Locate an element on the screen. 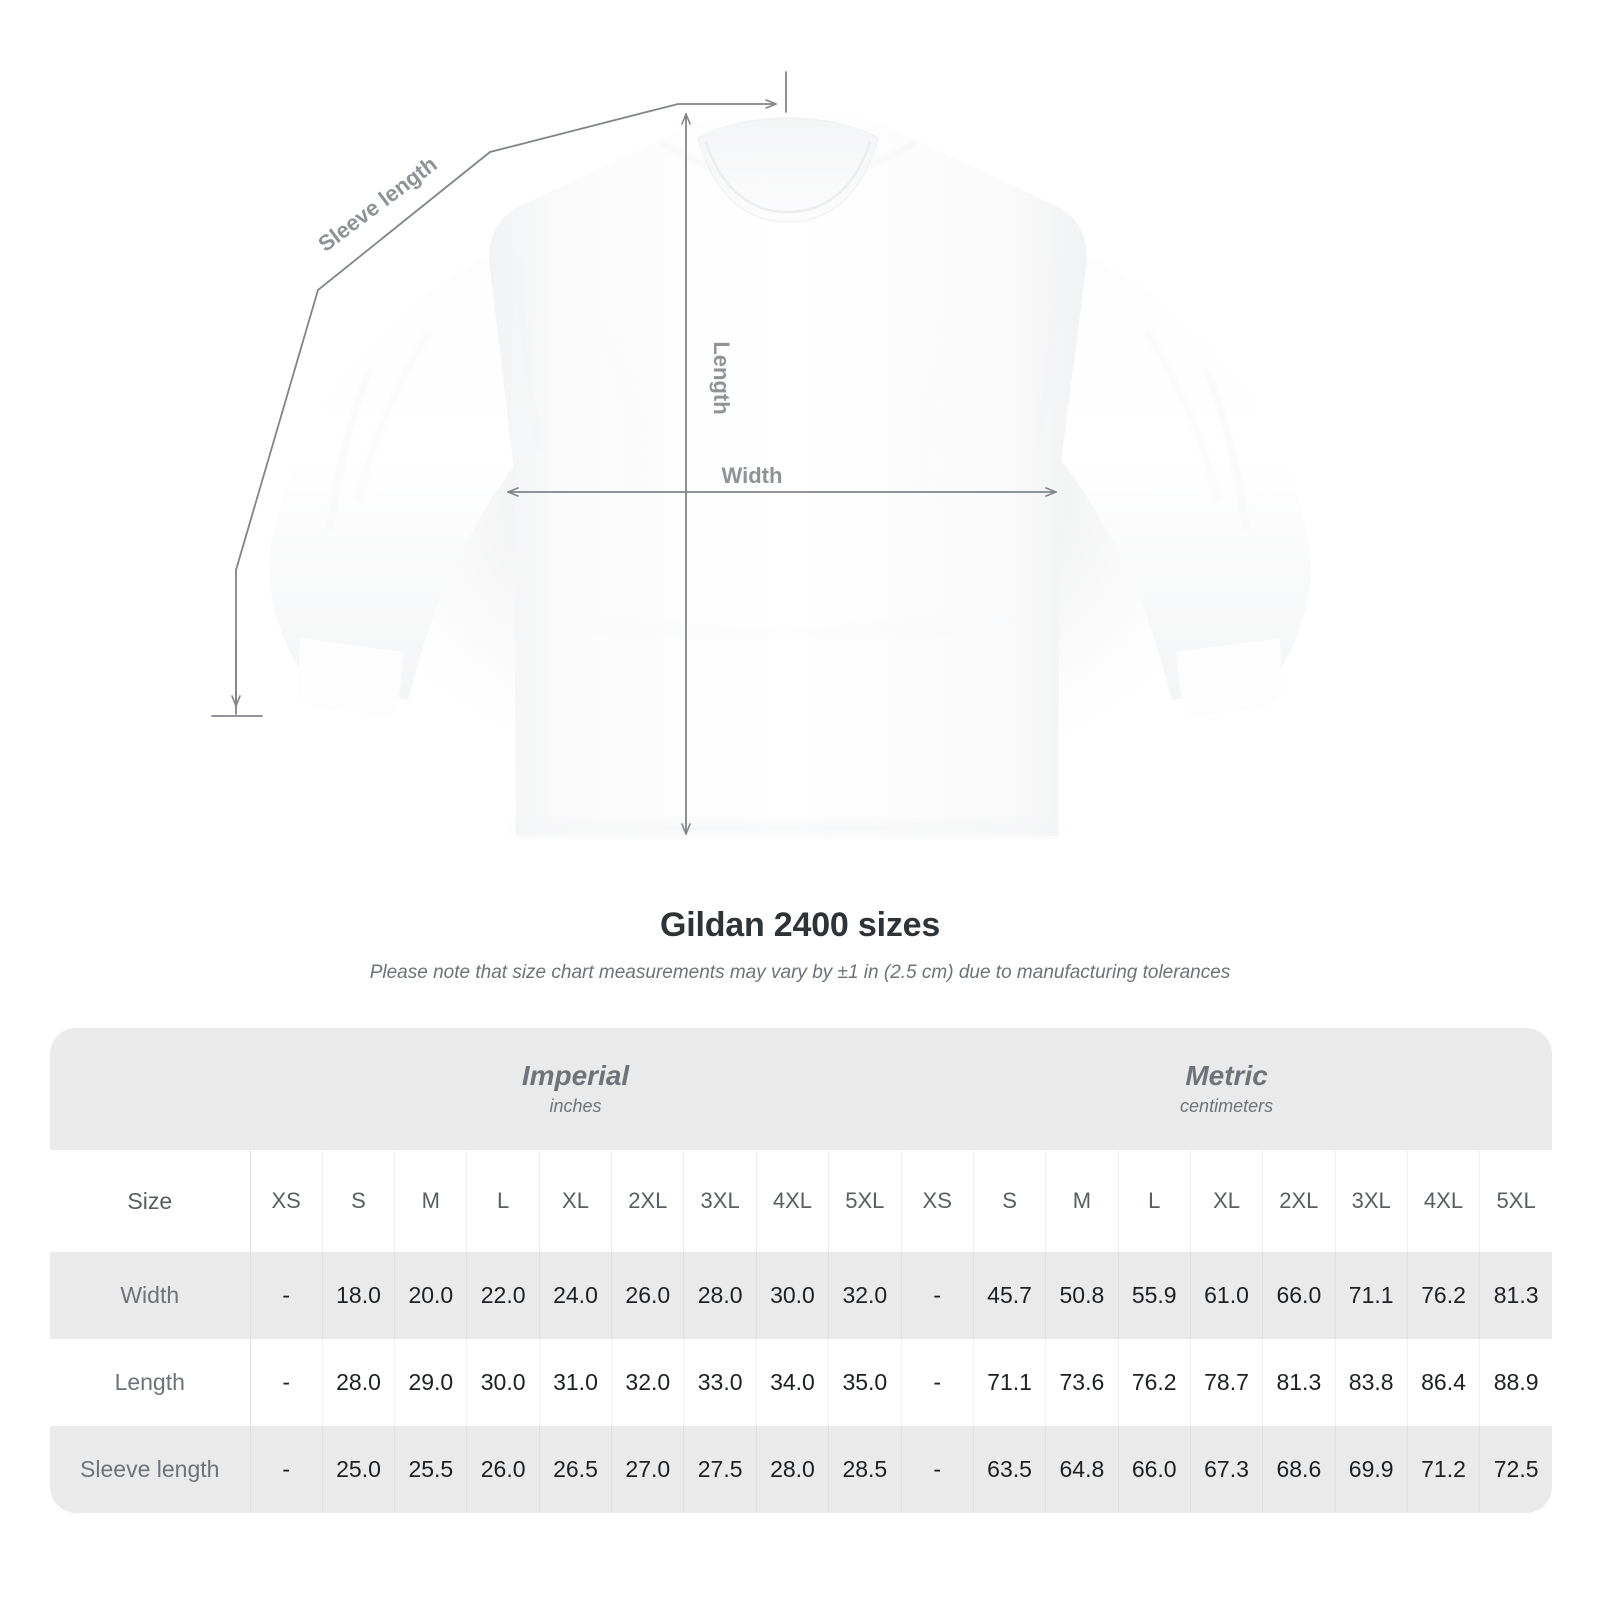 This screenshot has width=1600, height=1600. cell-width-imperial-4xl: 30.0 is located at coordinates (793, 1295).